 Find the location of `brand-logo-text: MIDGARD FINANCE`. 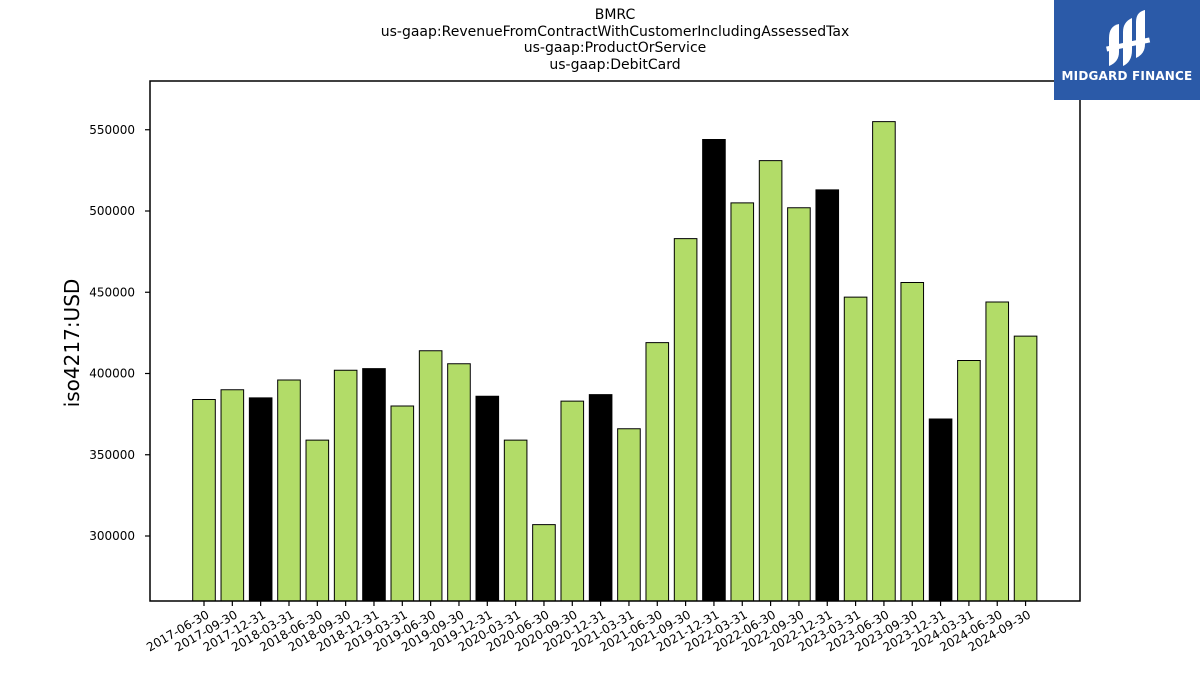

brand-logo-text: MIDGARD FINANCE is located at coordinates (1127, 76).